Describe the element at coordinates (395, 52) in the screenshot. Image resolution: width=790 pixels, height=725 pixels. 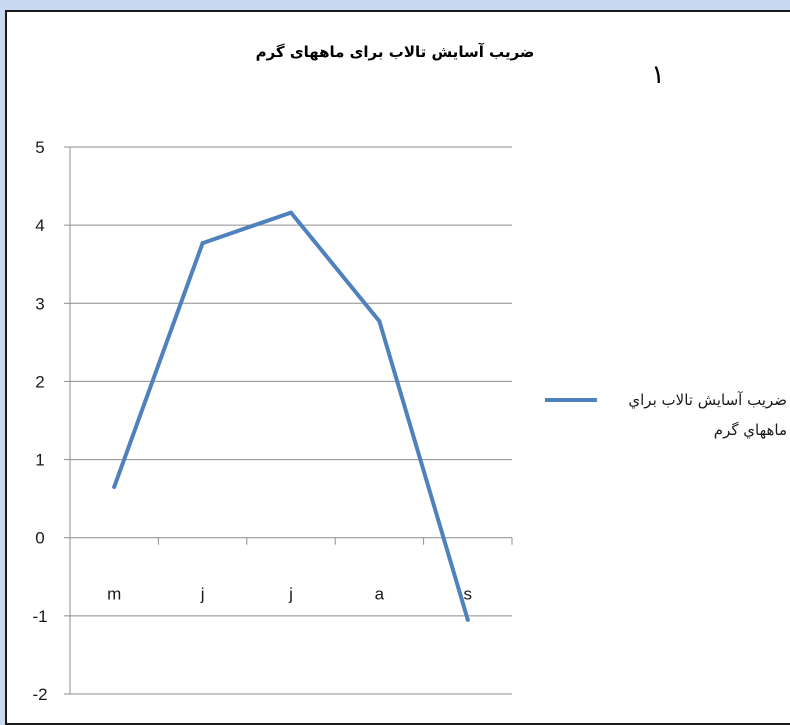
I see `chart-title: ضریب آسایش تالاب برای ماههای گرم` at that location.